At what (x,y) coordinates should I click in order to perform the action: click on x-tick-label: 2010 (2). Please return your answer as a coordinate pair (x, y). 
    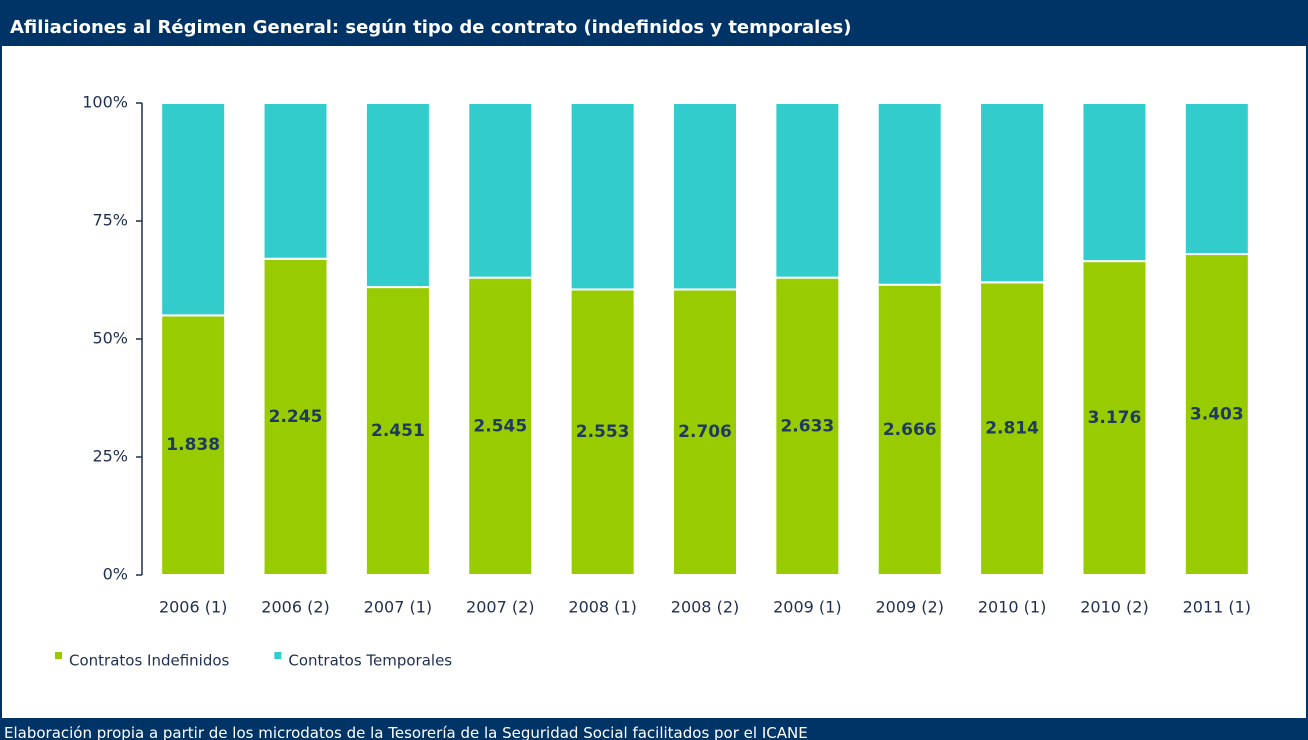
    Looking at the image, I should click on (1114, 607).